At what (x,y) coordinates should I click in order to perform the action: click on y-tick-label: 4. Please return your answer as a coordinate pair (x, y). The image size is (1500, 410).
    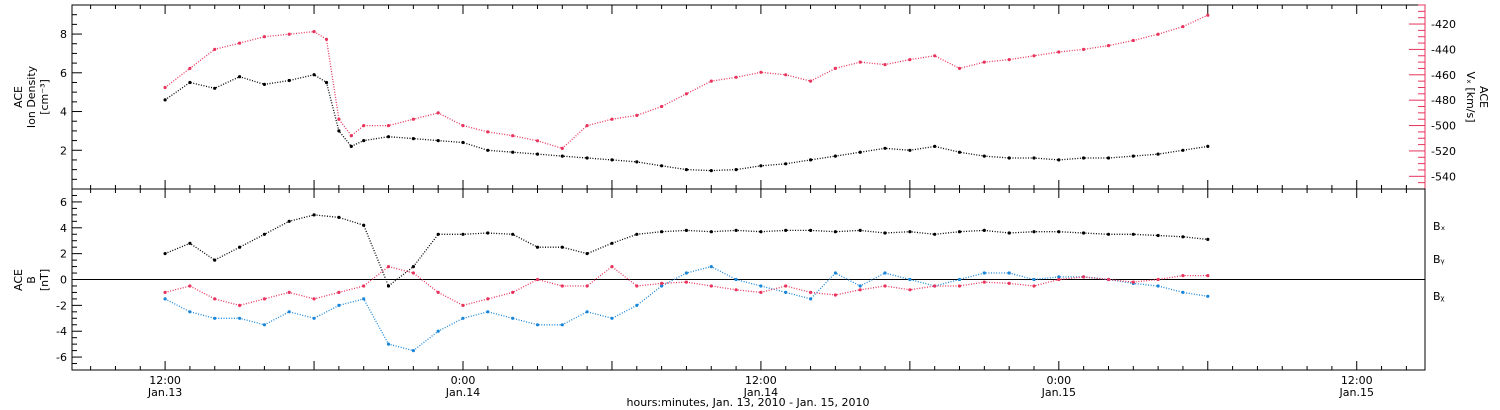
    Looking at the image, I should click on (63, 112).